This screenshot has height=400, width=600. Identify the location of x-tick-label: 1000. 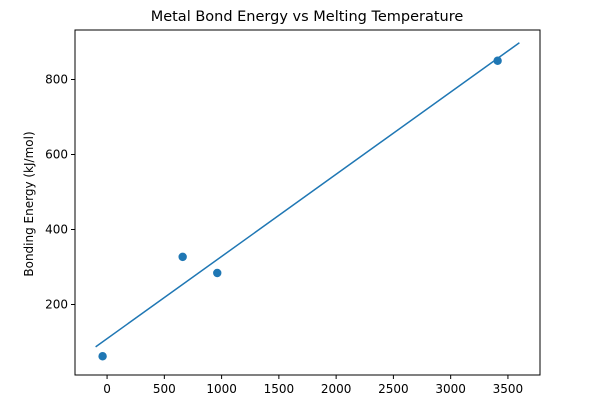
(221, 389).